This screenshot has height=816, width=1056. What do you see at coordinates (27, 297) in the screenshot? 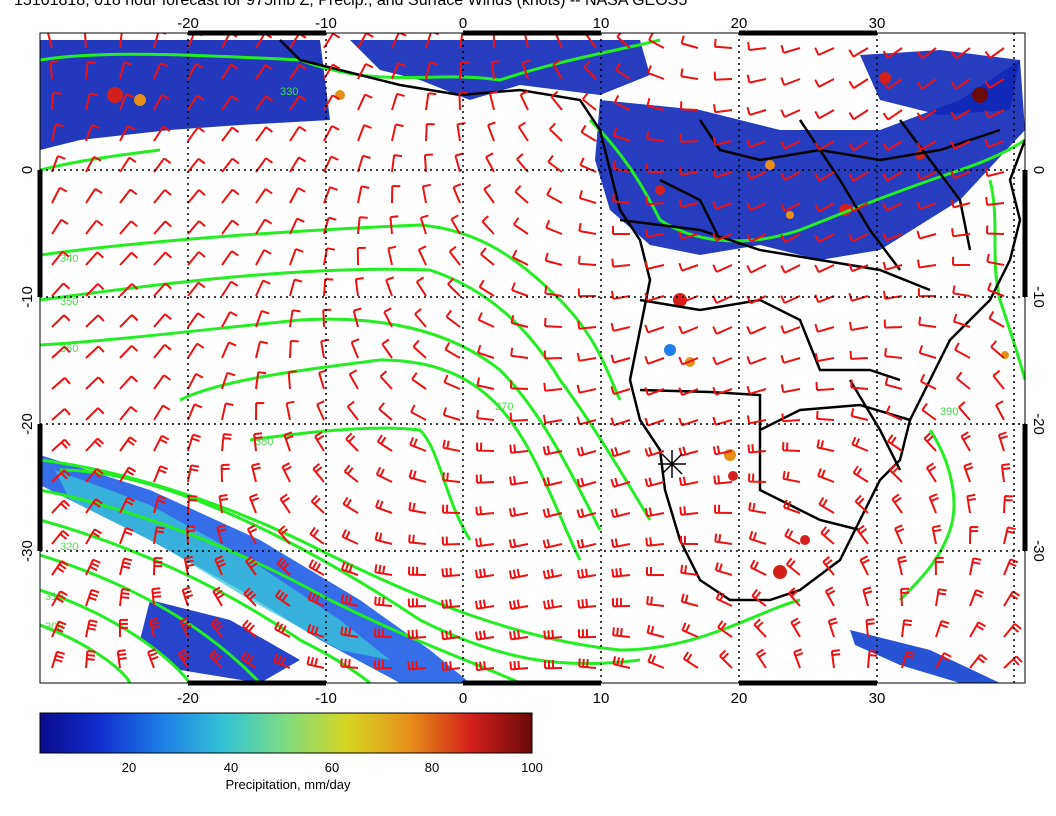
I see `lat-tick-label: -10` at bounding box center [27, 297].